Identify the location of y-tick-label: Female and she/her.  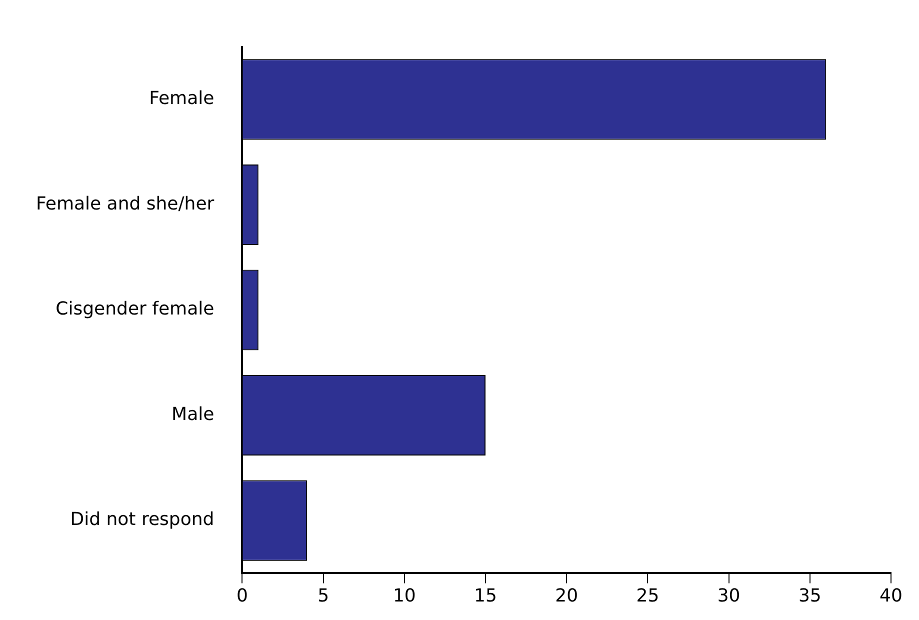
(125, 203).